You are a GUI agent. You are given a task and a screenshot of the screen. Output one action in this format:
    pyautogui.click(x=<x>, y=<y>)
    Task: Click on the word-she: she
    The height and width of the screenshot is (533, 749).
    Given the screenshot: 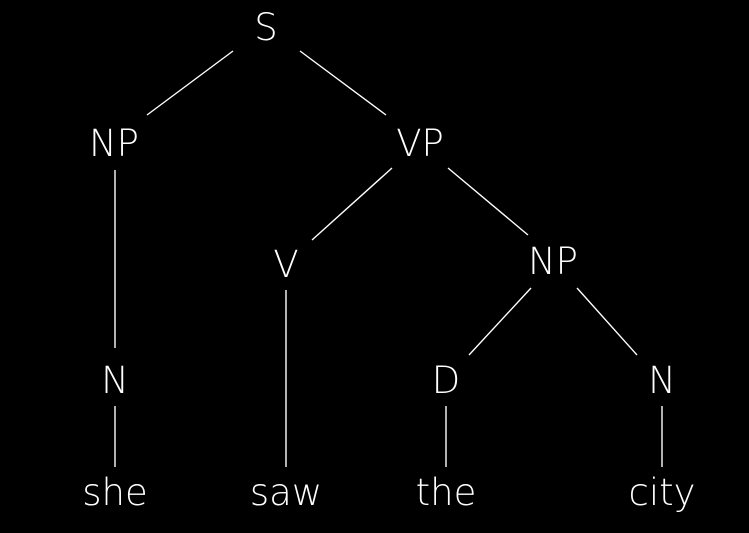 What is the action you would take?
    pyautogui.click(x=115, y=492)
    